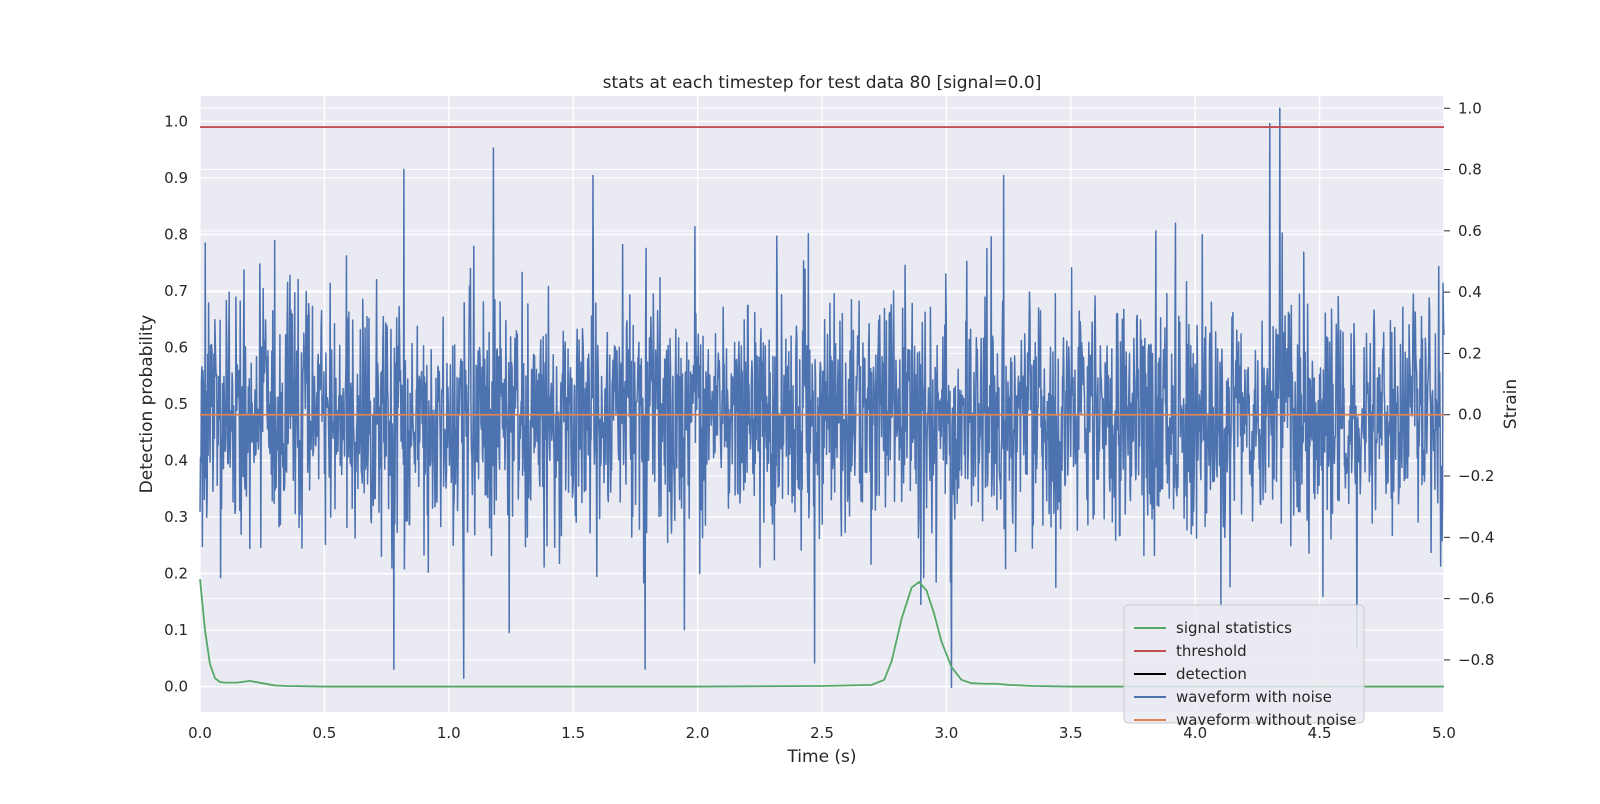  What do you see at coordinates (176, 630) in the screenshot?
I see `y-left-tick-label: 0.1` at bounding box center [176, 630].